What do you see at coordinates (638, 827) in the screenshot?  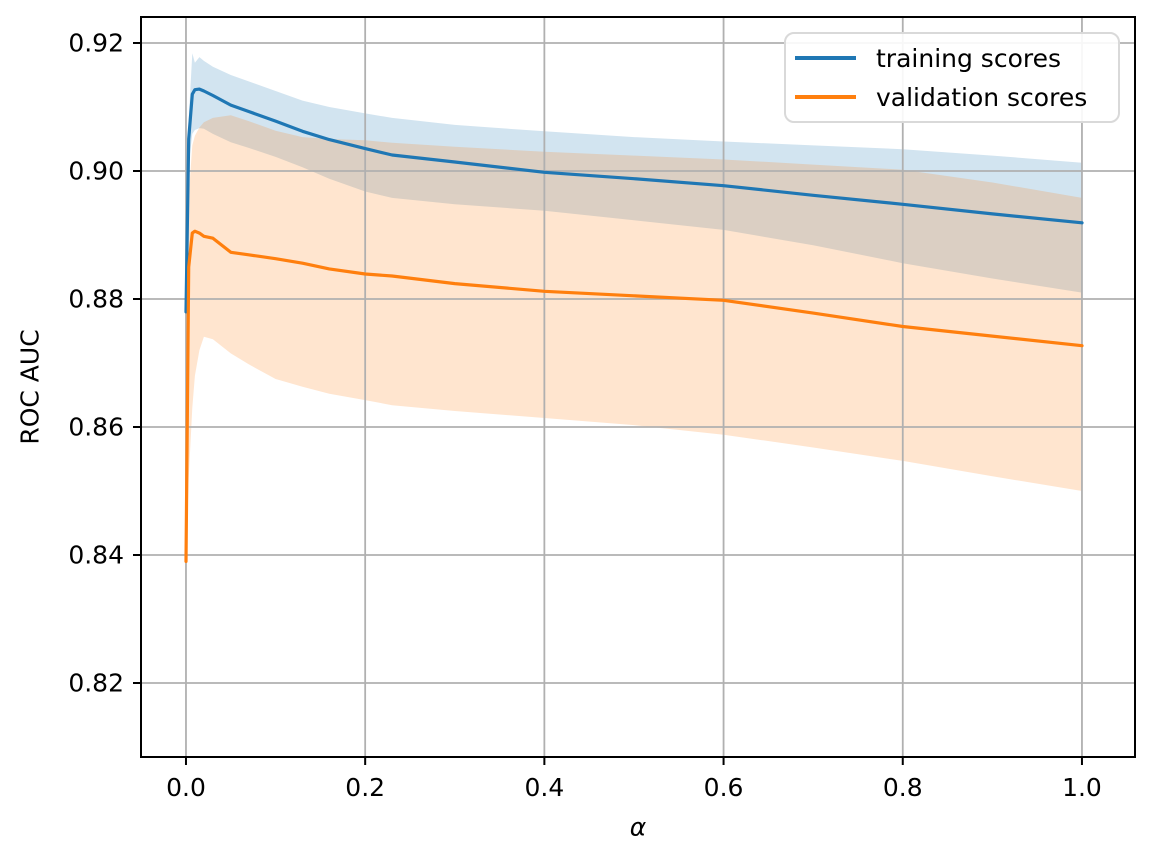 I see `x-axis-label: α` at bounding box center [638, 827].